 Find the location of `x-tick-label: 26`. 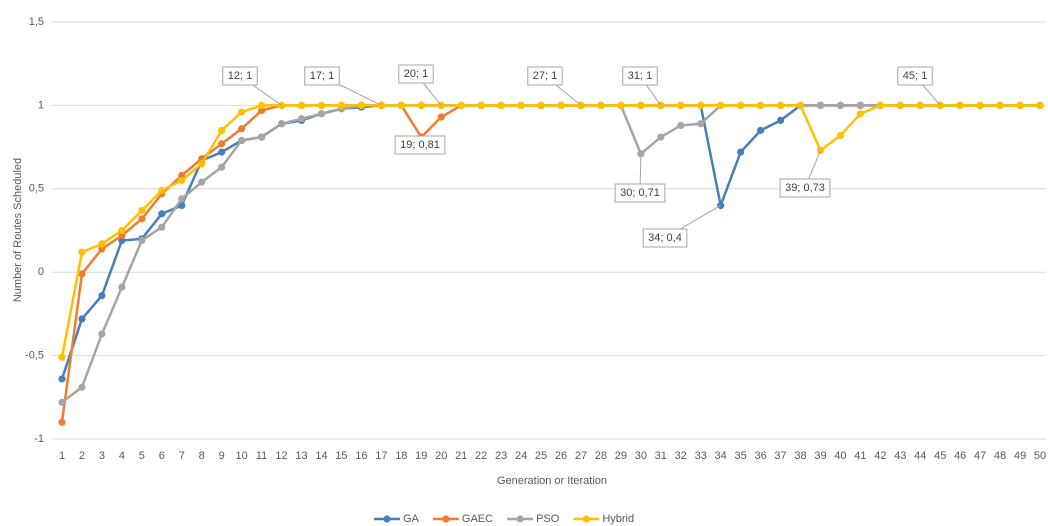

x-tick-label: 26 is located at coordinates (561, 456).